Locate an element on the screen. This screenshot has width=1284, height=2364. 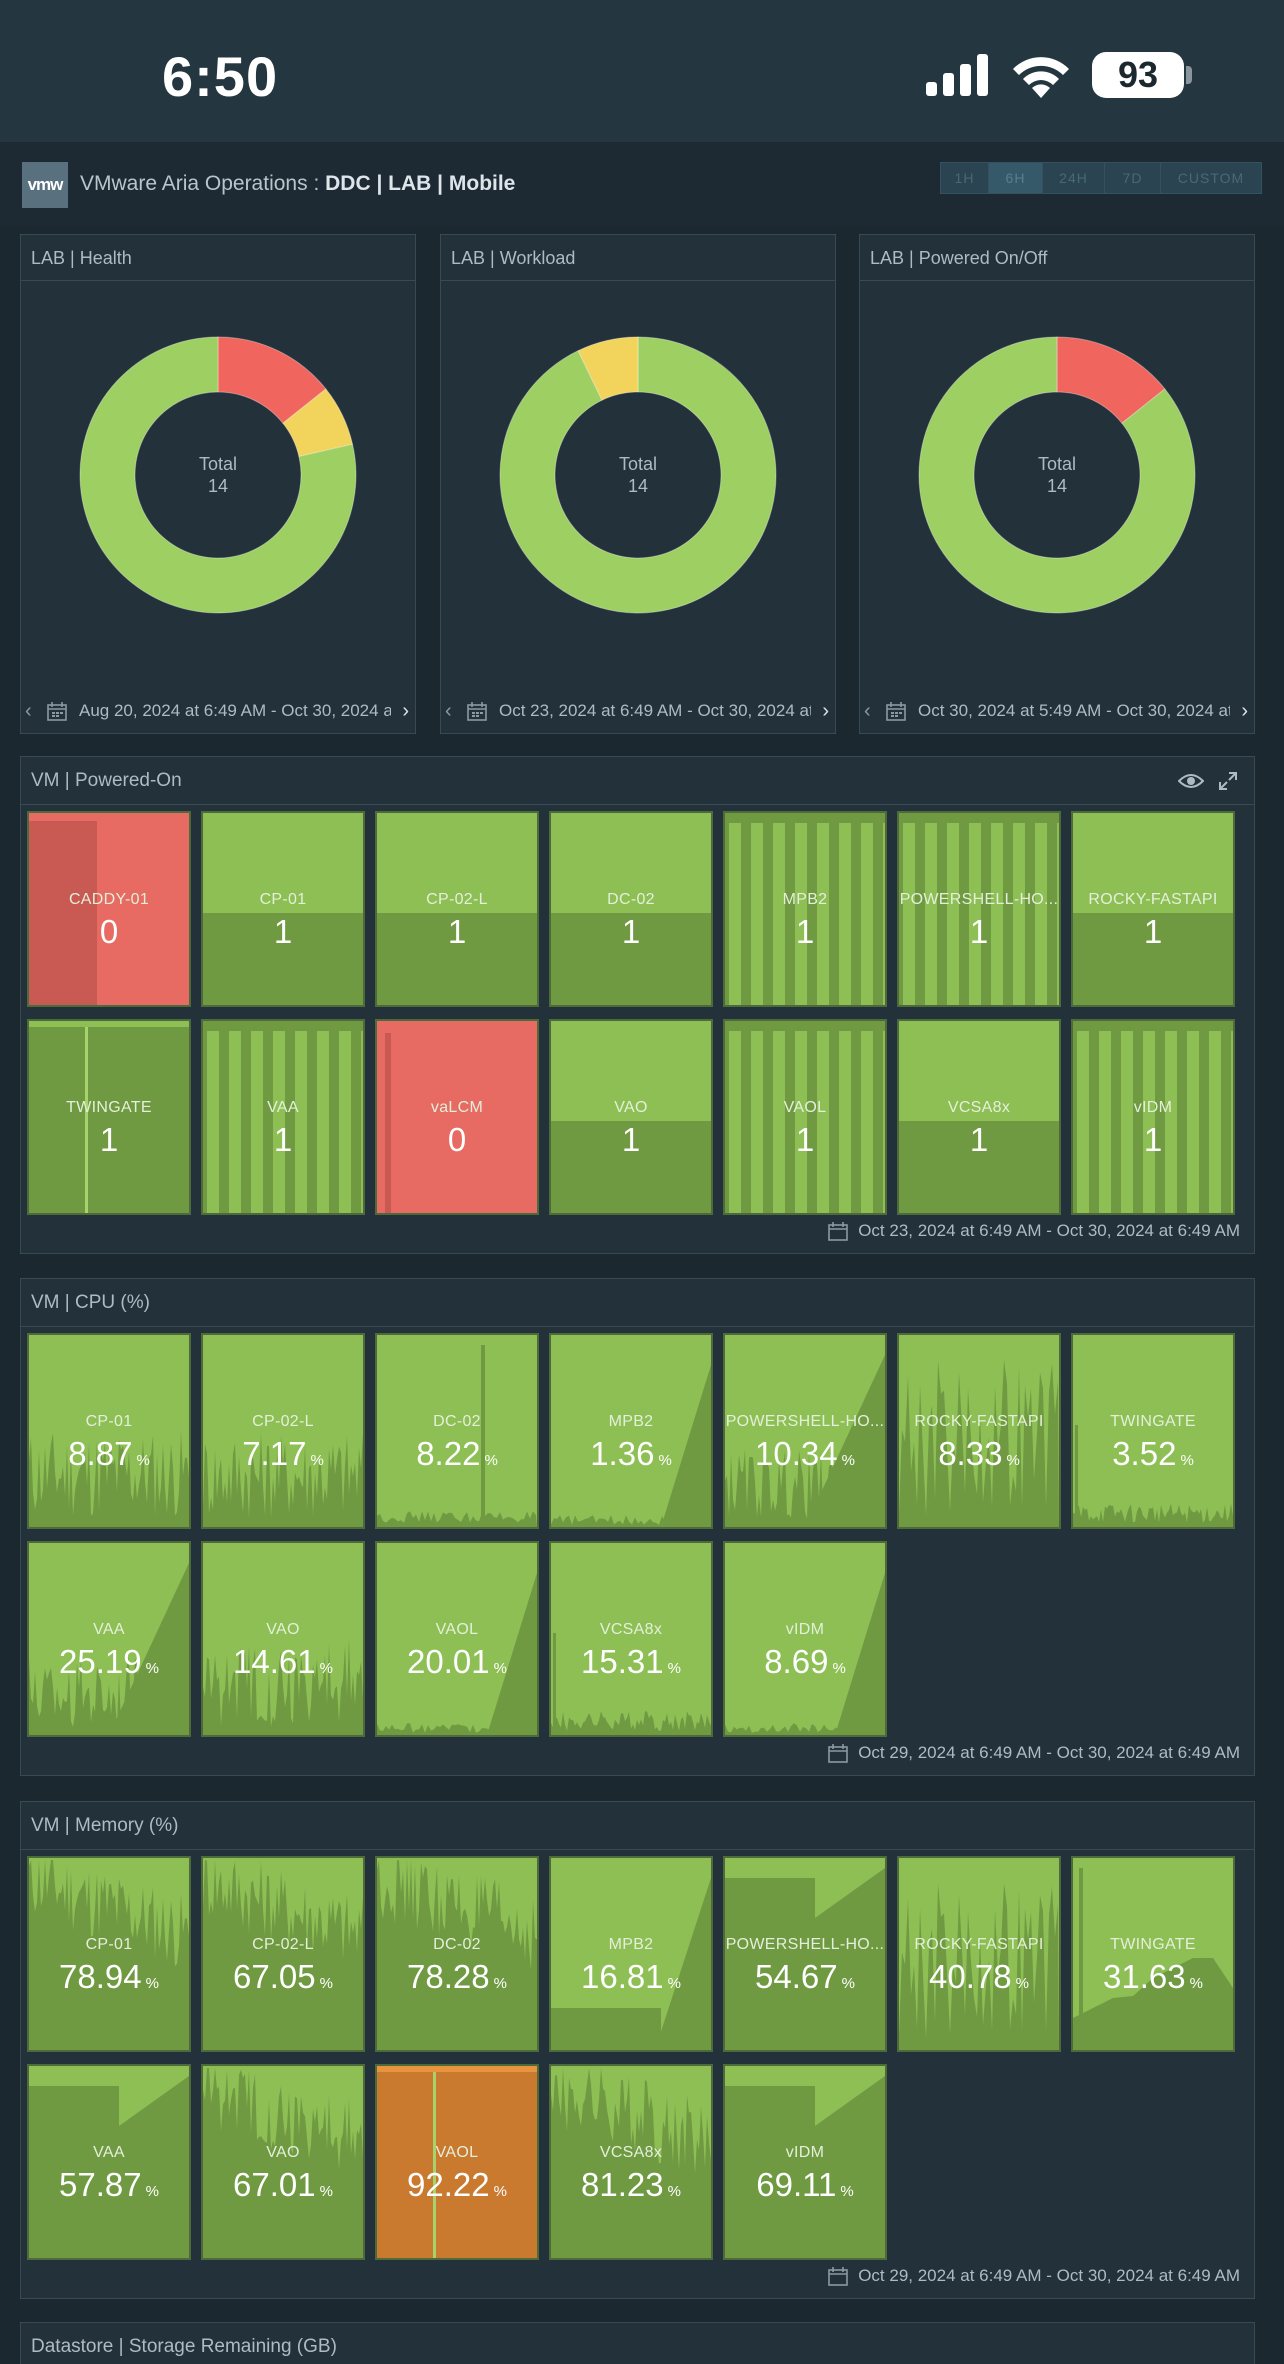
vm-tile-vaol: VAOL 20.01% is located at coordinates (457, 1639).